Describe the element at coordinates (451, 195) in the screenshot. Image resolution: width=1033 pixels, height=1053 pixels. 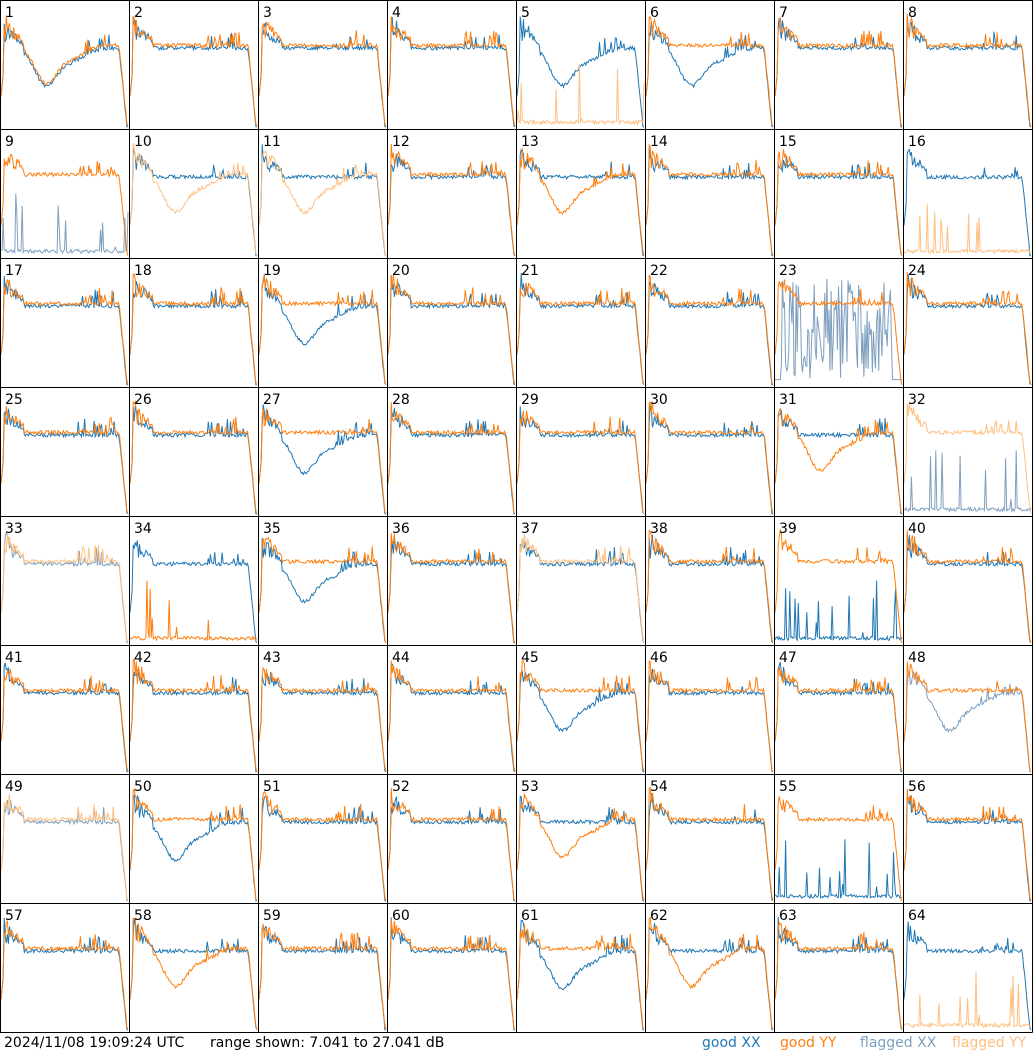
I see `panel-12: 12` at that location.